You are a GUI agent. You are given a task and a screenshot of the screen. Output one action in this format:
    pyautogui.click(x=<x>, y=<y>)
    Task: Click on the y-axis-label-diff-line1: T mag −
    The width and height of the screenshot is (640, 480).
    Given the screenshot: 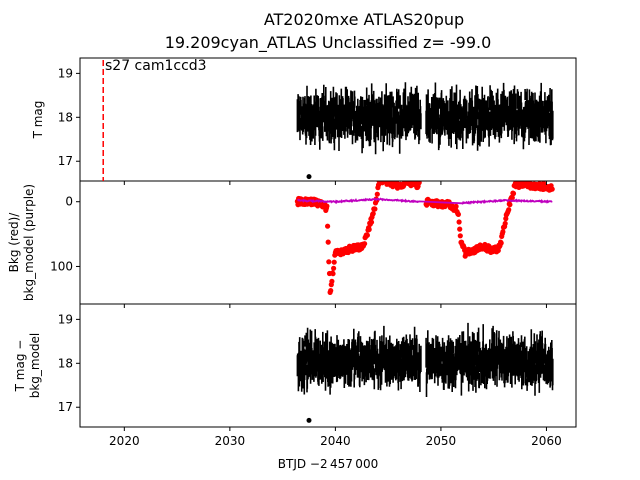 What is the action you would take?
    pyautogui.click(x=20, y=366)
    